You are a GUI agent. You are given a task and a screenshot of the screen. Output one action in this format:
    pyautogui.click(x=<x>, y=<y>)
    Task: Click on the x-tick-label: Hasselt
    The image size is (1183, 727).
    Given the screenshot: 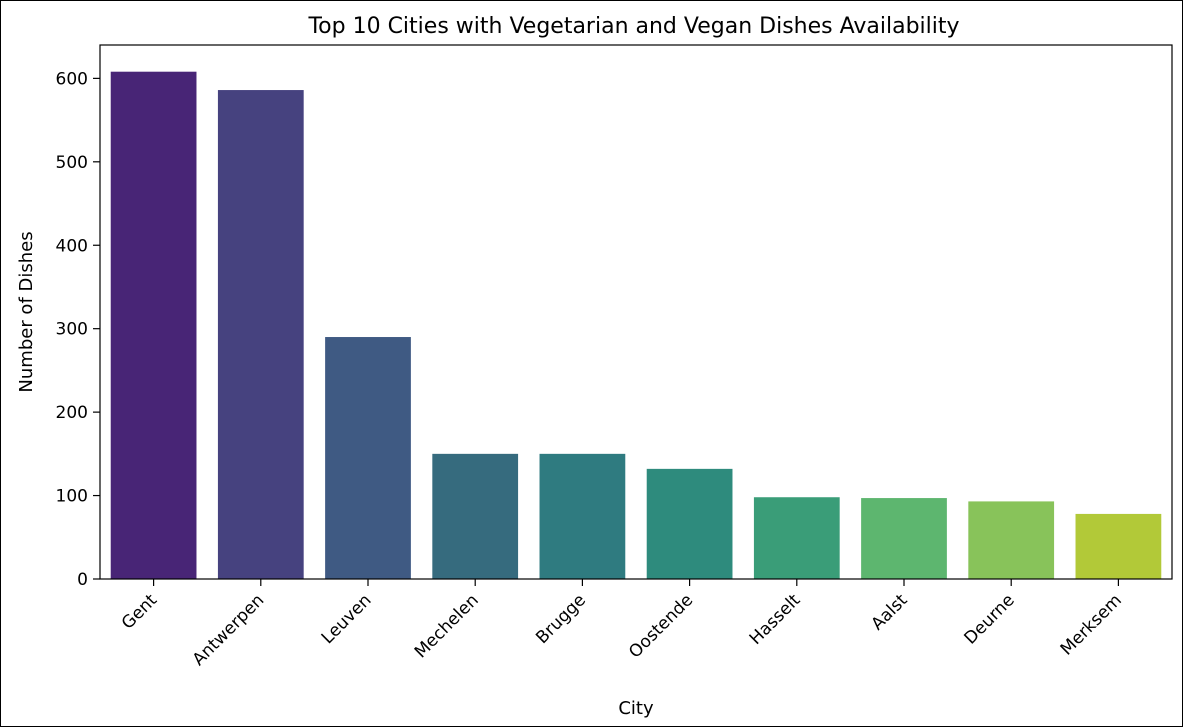 What is the action you would take?
    pyautogui.click(x=775, y=619)
    